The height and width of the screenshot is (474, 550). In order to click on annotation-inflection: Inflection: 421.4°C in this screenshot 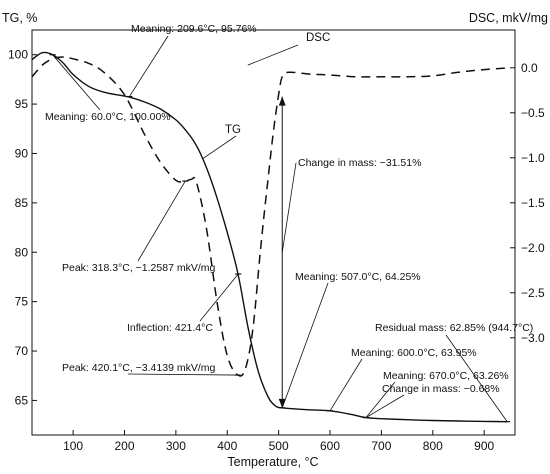, I will do `click(170, 328)`.